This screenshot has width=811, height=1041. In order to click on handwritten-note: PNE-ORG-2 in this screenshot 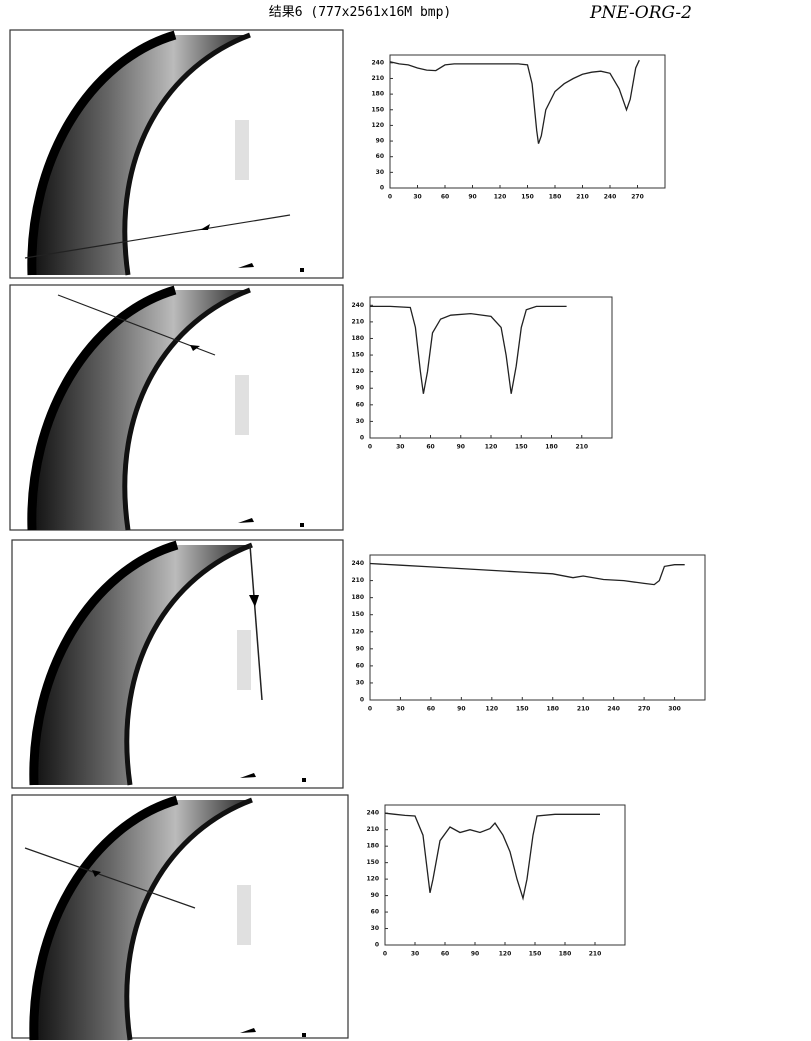, I will do `click(640, 13)`.